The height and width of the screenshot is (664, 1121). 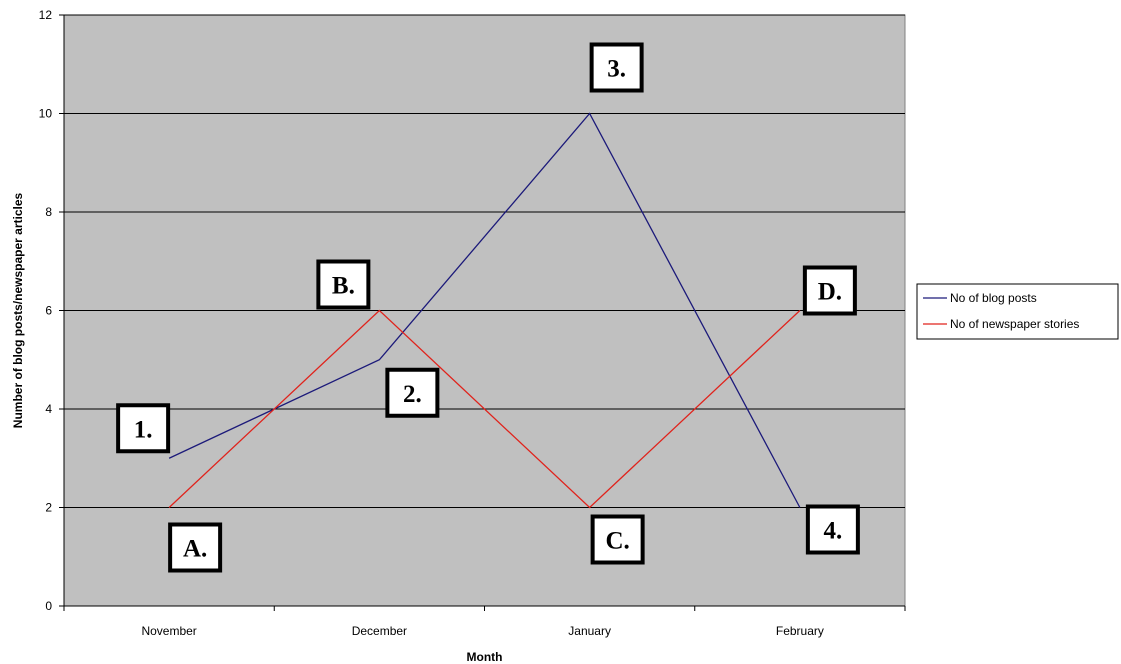 I want to click on annotation-label: A., so click(x=195, y=549).